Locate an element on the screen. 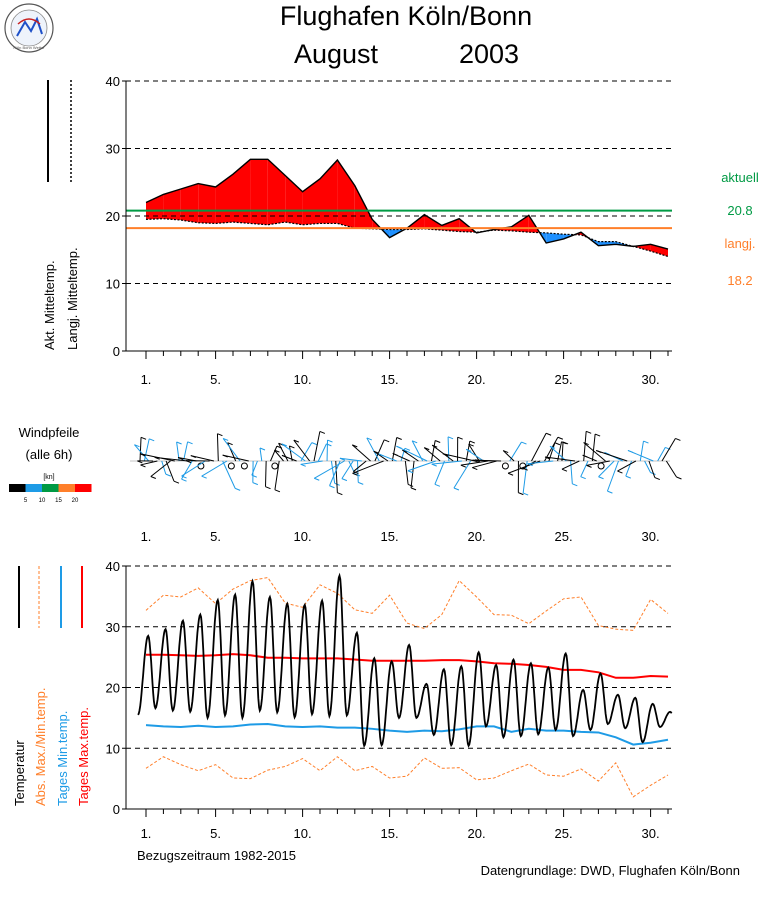 Image resolution: width=782 pixels, height=900 pixels. reference-period: Bezugszeitraum 1982-2015 is located at coordinates (216, 855).